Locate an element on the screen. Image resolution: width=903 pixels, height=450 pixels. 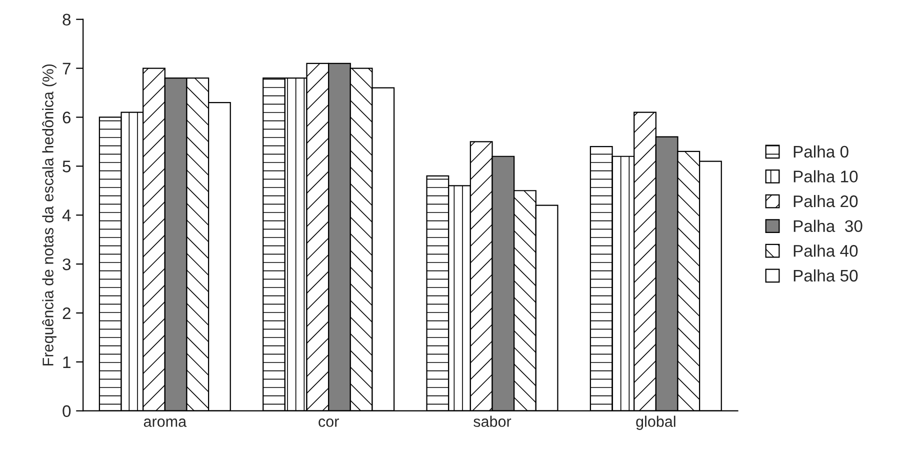
legend-label: Palha 50 is located at coordinates (826, 275).